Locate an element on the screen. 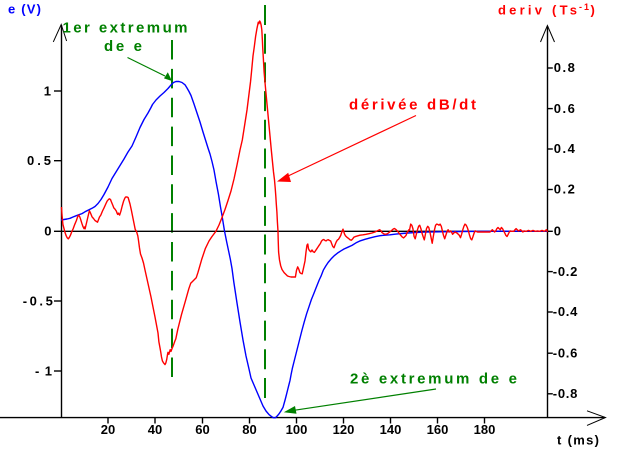 Image resolution: width=640 pixels, height=462 pixels. svg-text: 2è extremum de e is located at coordinates (433, 379).